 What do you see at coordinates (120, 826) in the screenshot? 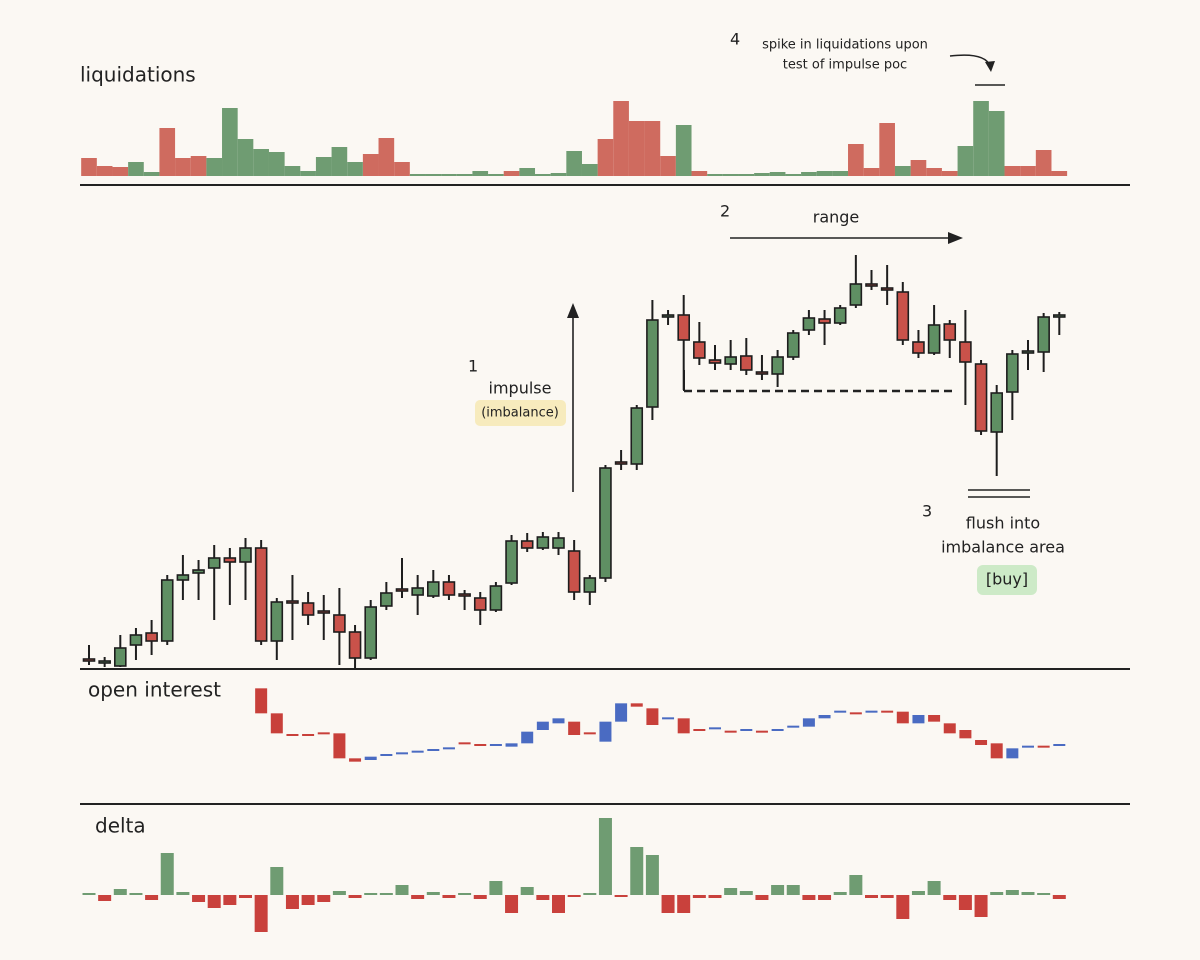
I see `panel-title: delta` at bounding box center [120, 826].